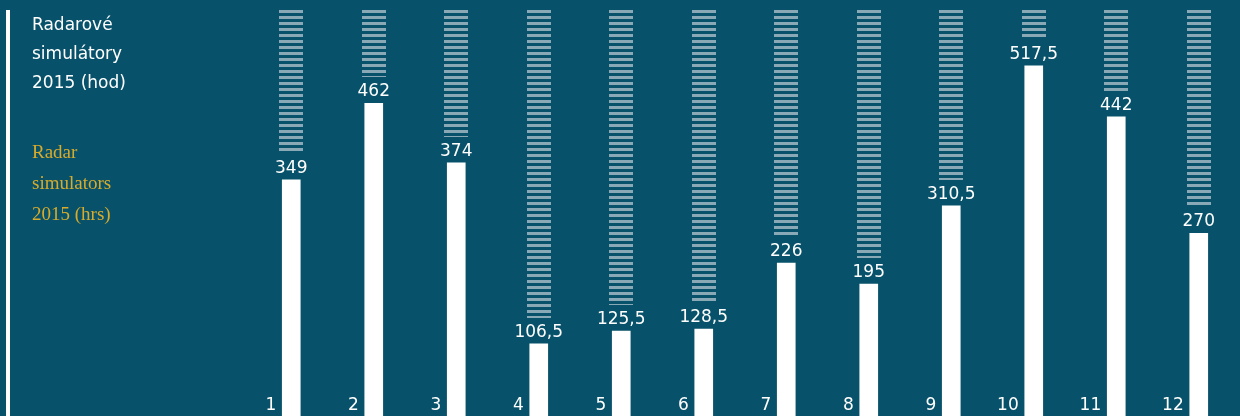  Describe the element at coordinates (848, 403) in the screenshot. I see `x-tick-label: 8` at that location.